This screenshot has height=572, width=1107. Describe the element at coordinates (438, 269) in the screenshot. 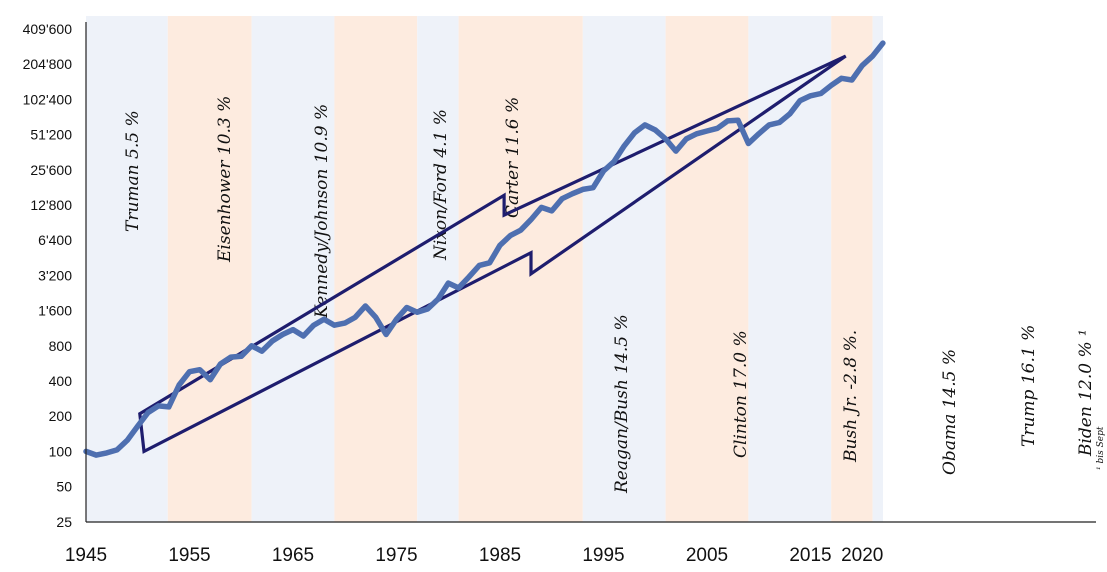

I see `band-carter` at that location.